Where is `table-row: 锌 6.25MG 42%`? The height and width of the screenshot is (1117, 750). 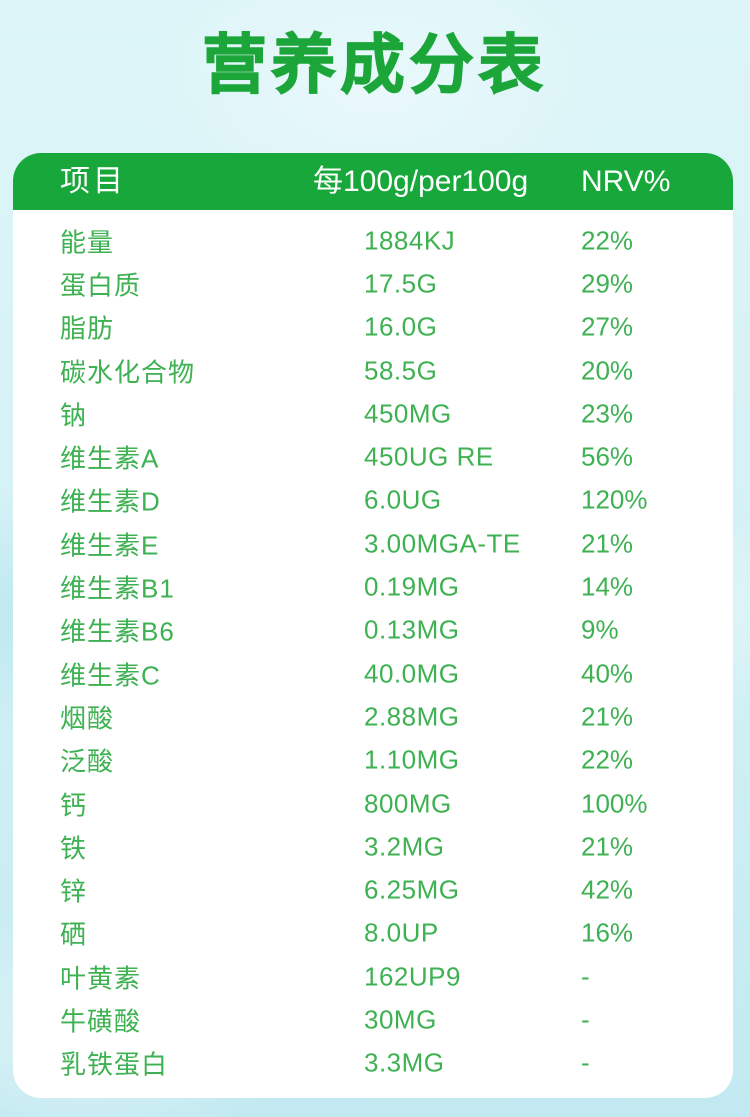 table-row: 锌 6.25MG 42% is located at coordinates (373, 889).